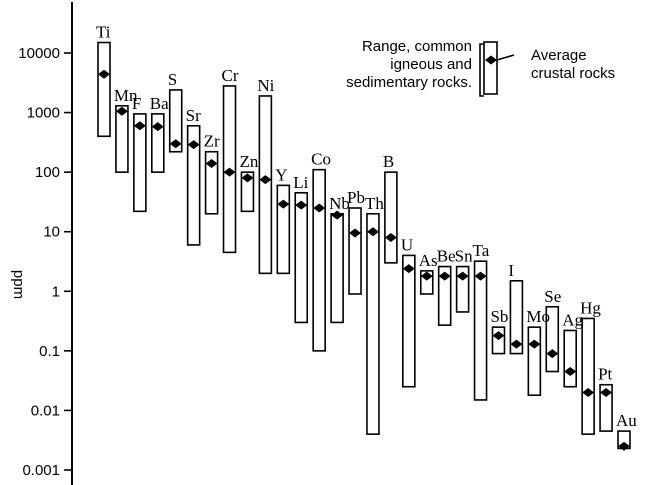 The height and width of the screenshot is (485, 647). Describe the element at coordinates (172, 79) in the screenshot. I see `element-label-s: S` at that location.